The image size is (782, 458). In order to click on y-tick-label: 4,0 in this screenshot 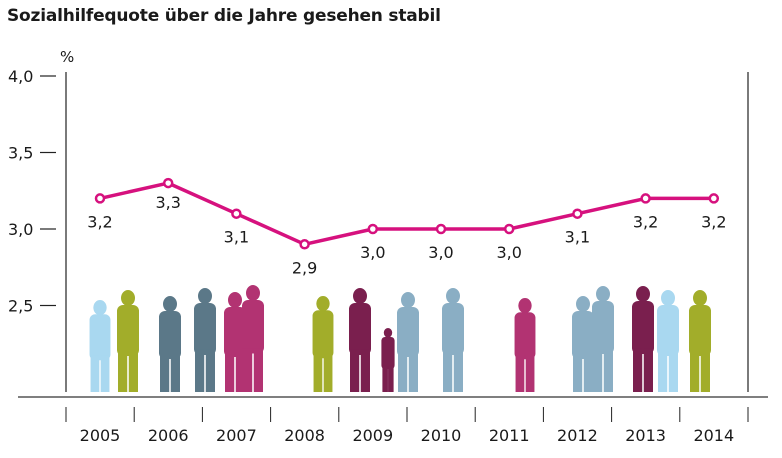, I will do `click(20, 76)`.